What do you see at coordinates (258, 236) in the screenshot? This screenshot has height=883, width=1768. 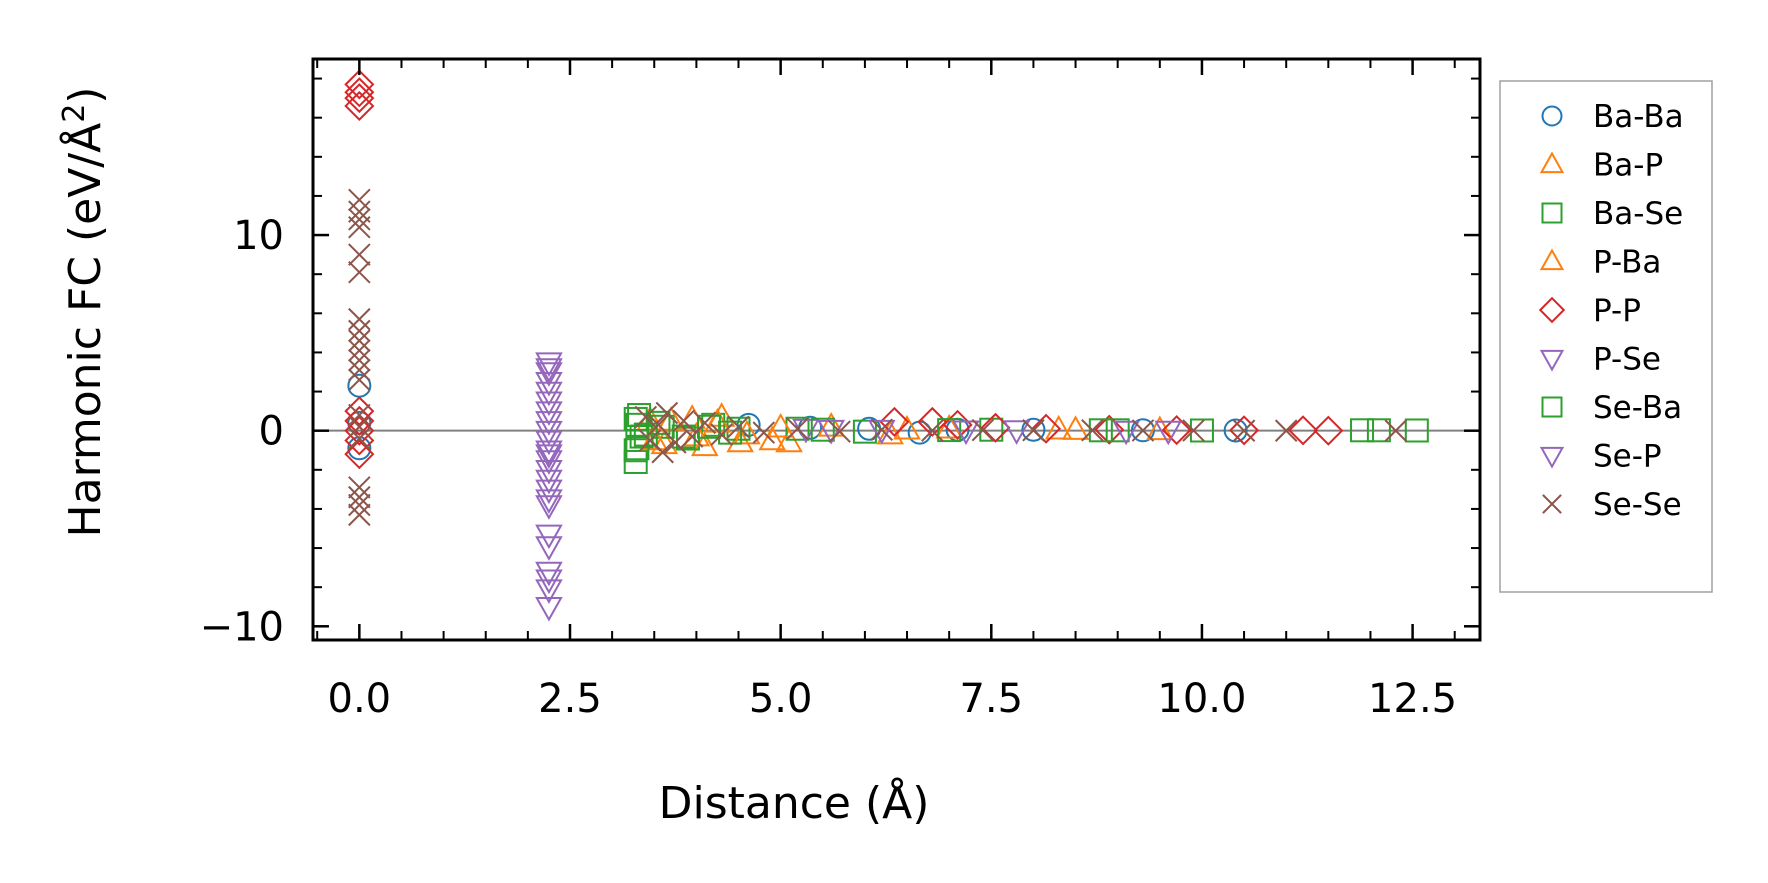 I see `y-tick-label: 10` at bounding box center [258, 236].